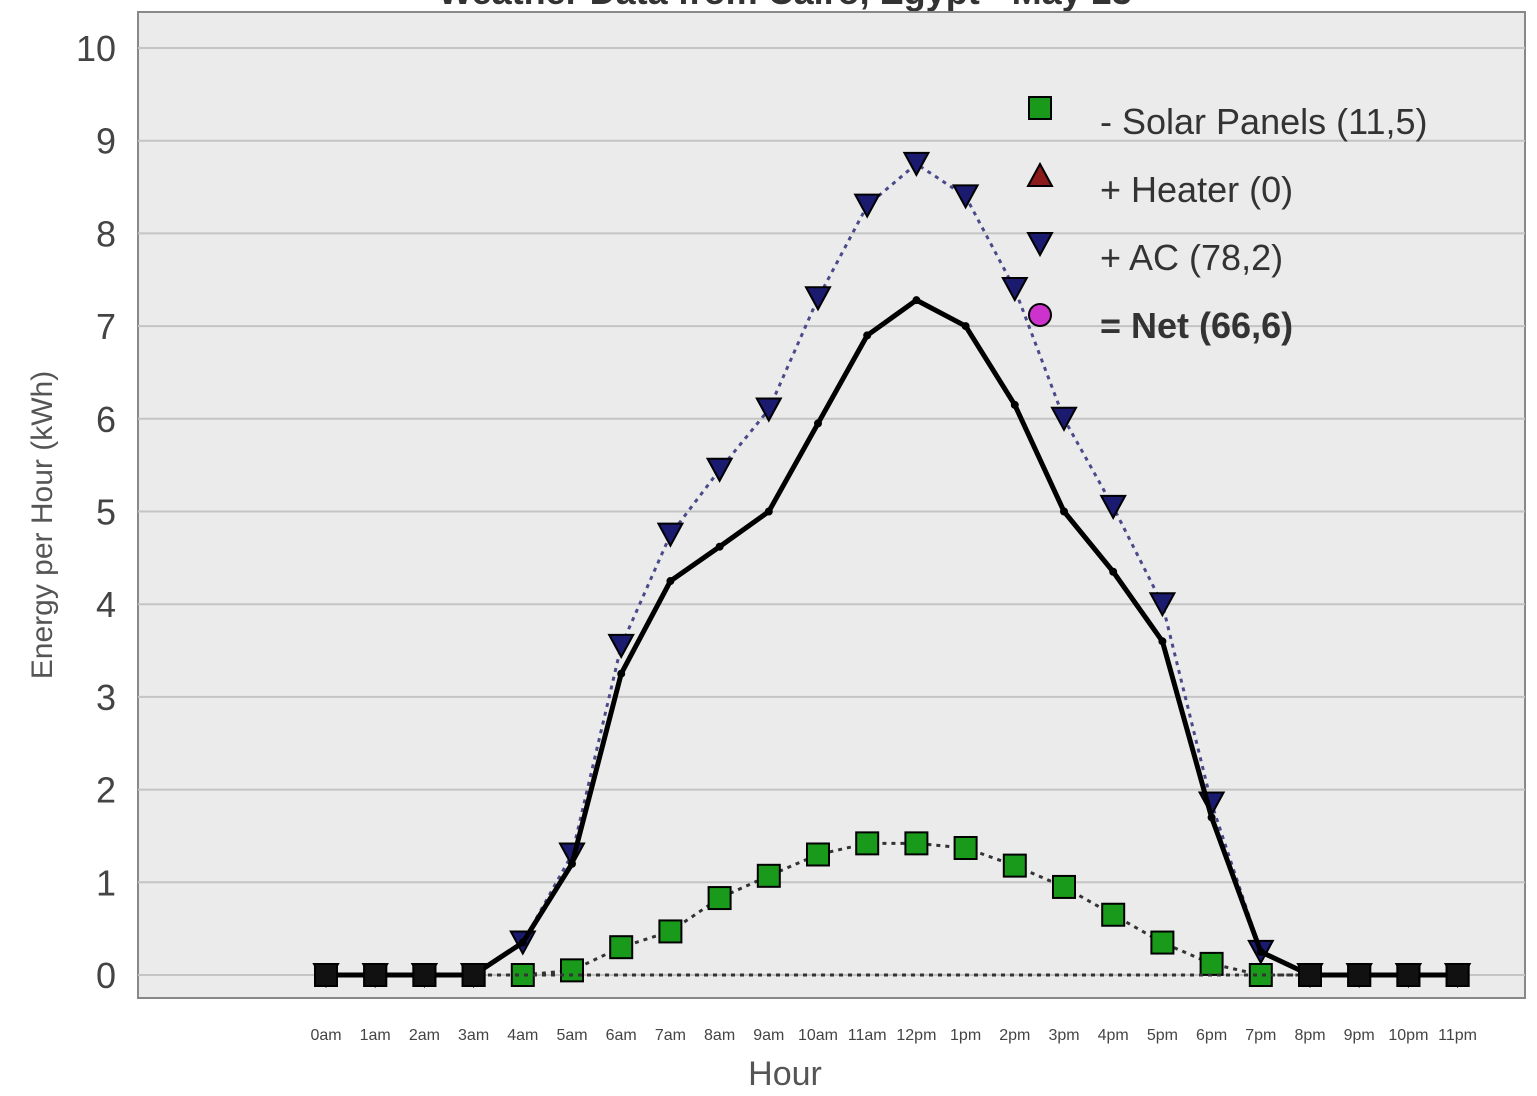  Describe the element at coordinates (1063, 1035) in the screenshot. I see `x-tick-label: 3pm` at that location.